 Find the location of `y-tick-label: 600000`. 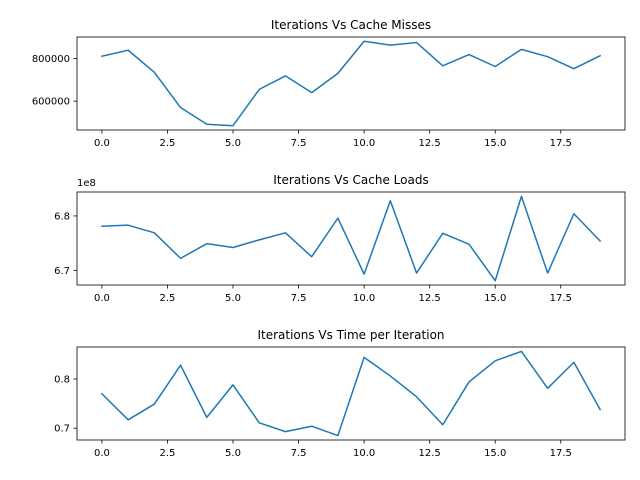

y-tick-label: 600000 is located at coordinates (51, 102).